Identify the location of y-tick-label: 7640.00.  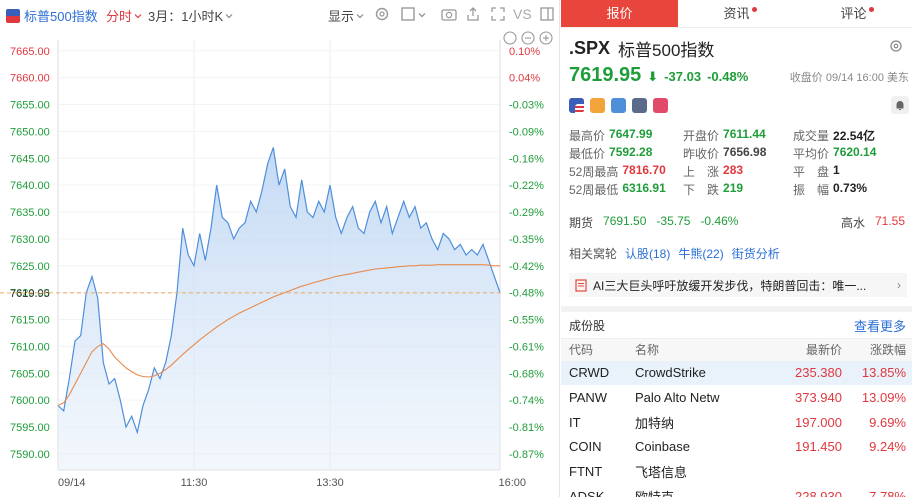
(30, 186).